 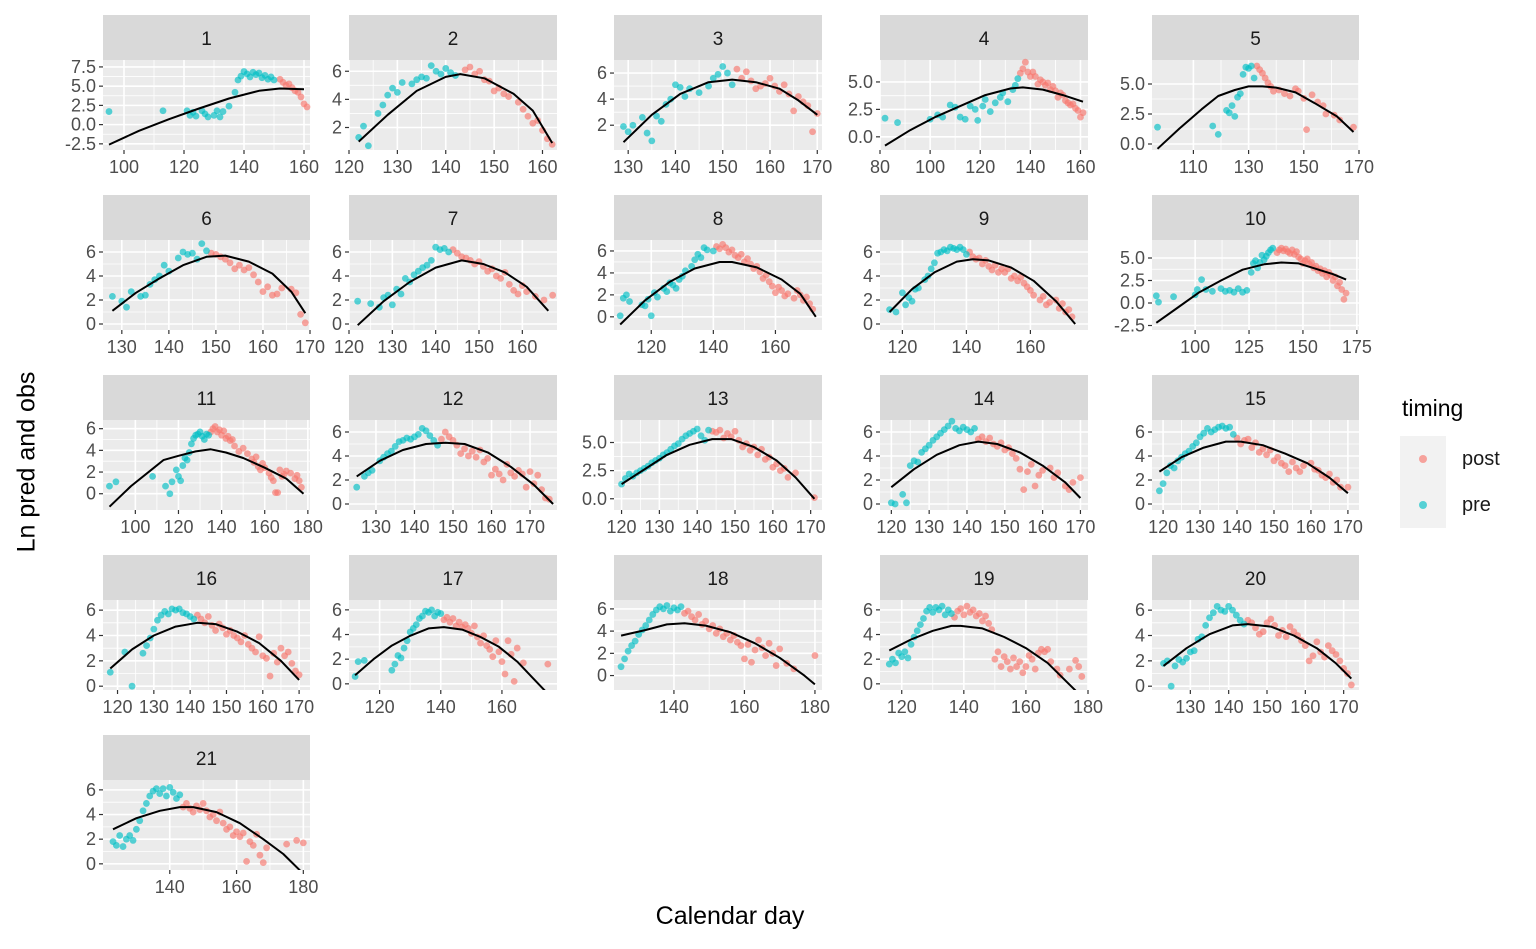 I want to click on facet-strip-label: 2, so click(x=453, y=39).